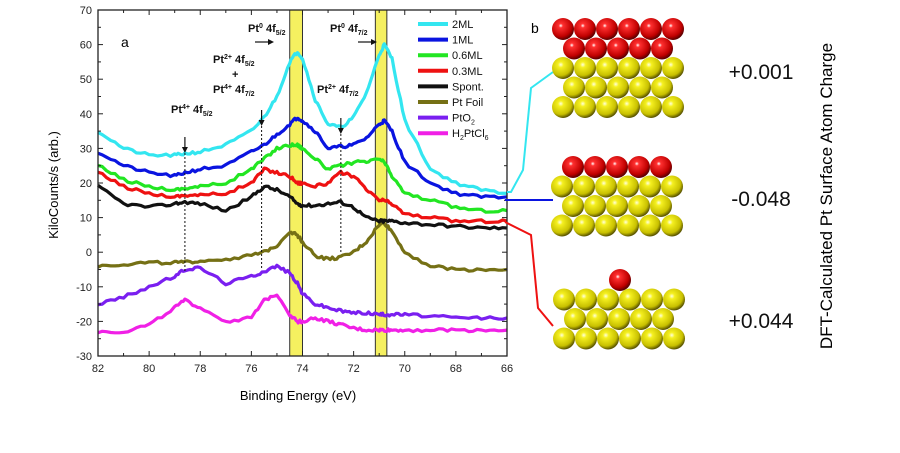  Describe the element at coordinates (86, 115) in the screenshot. I see `y-tick-label: 40` at that location.